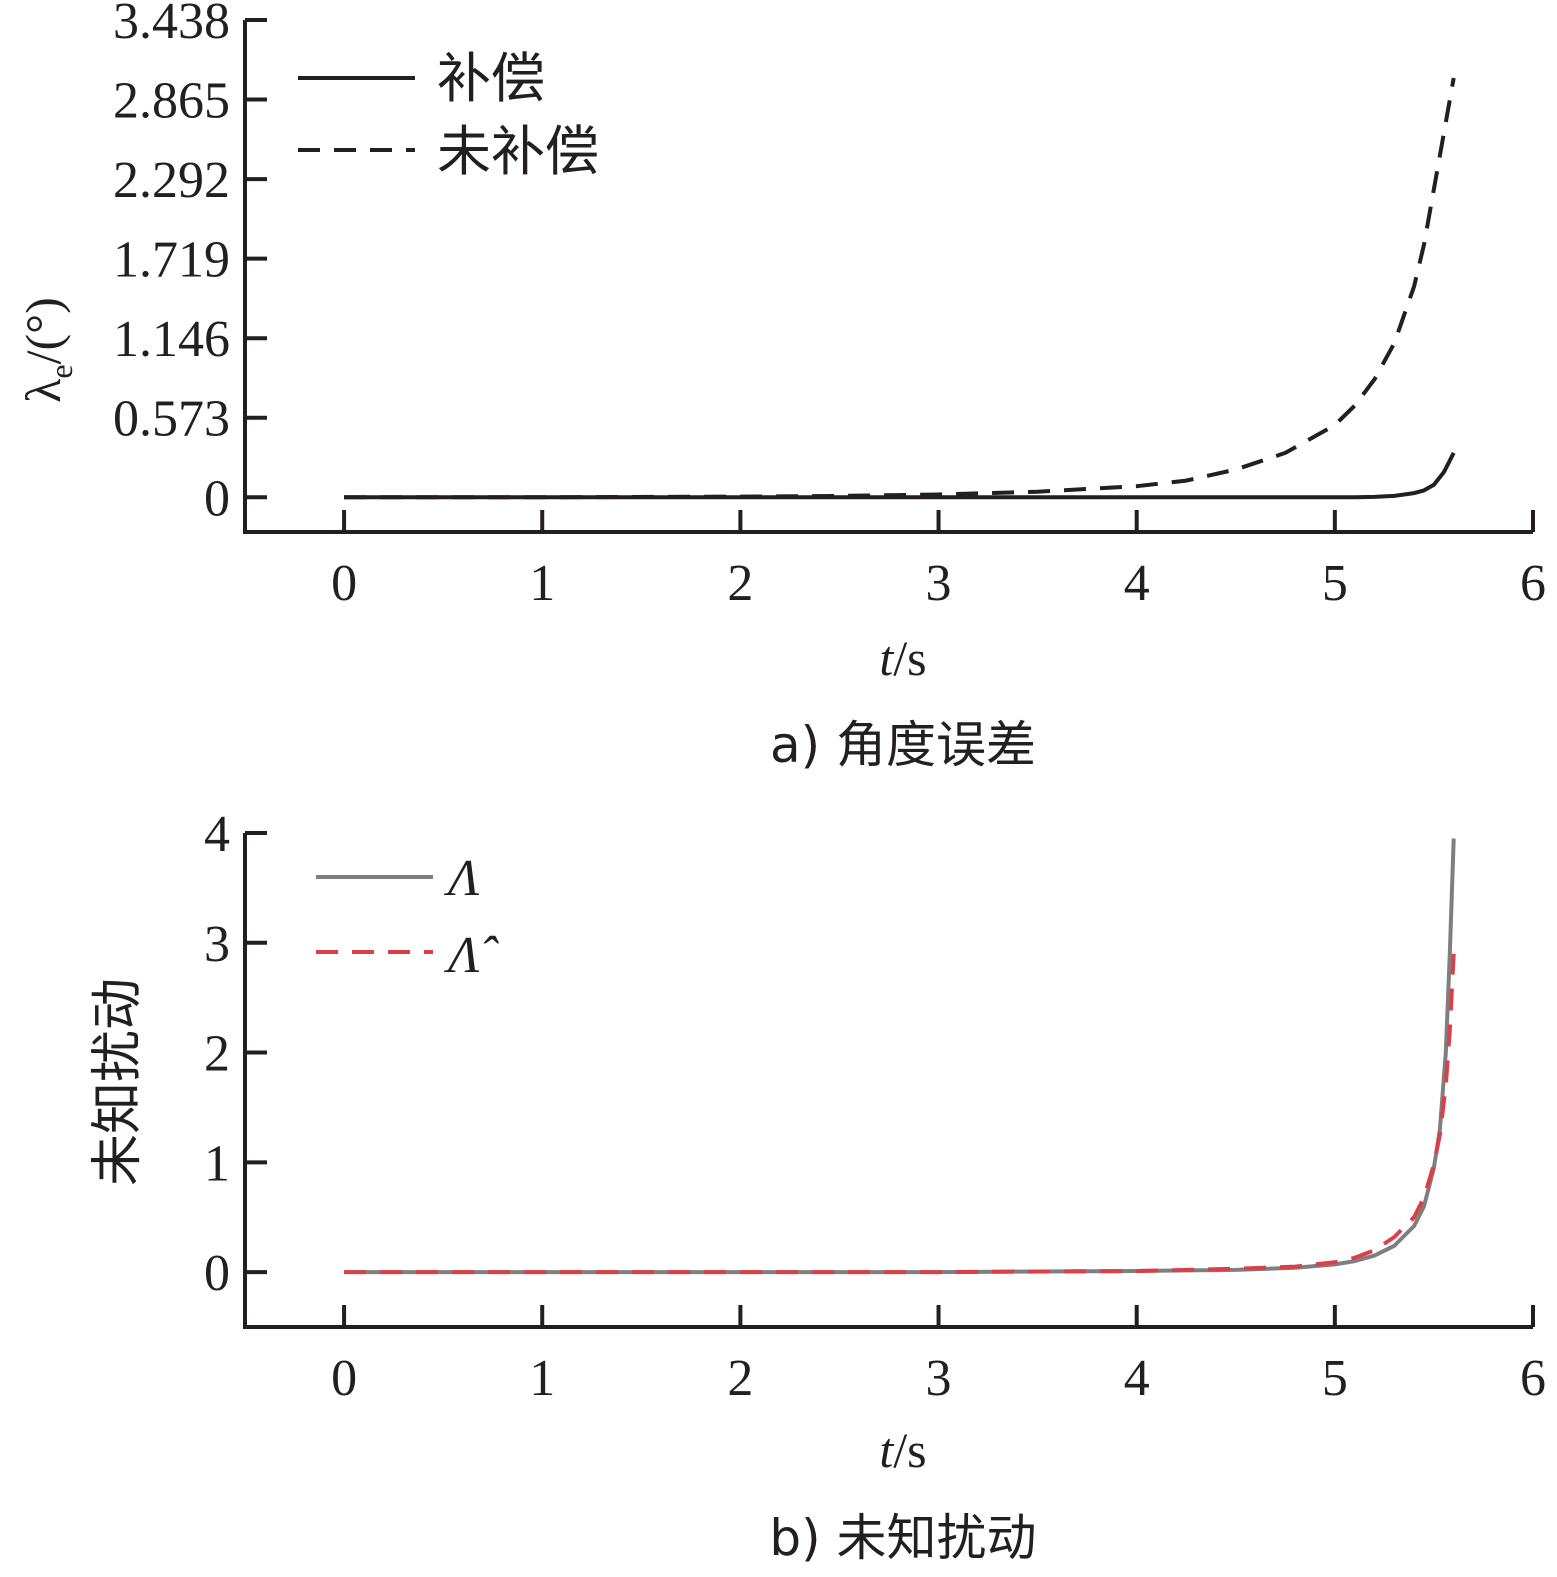 This screenshot has height=1577, width=1557. I want to click on panel-b-y-tick-label: 2, so click(217, 1054).